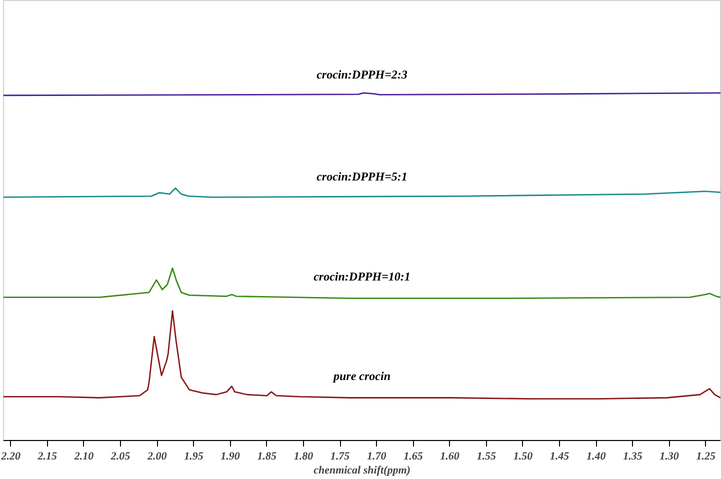  What do you see at coordinates (304, 456) in the screenshot?
I see `x-tick-label: 1.80` at bounding box center [304, 456].